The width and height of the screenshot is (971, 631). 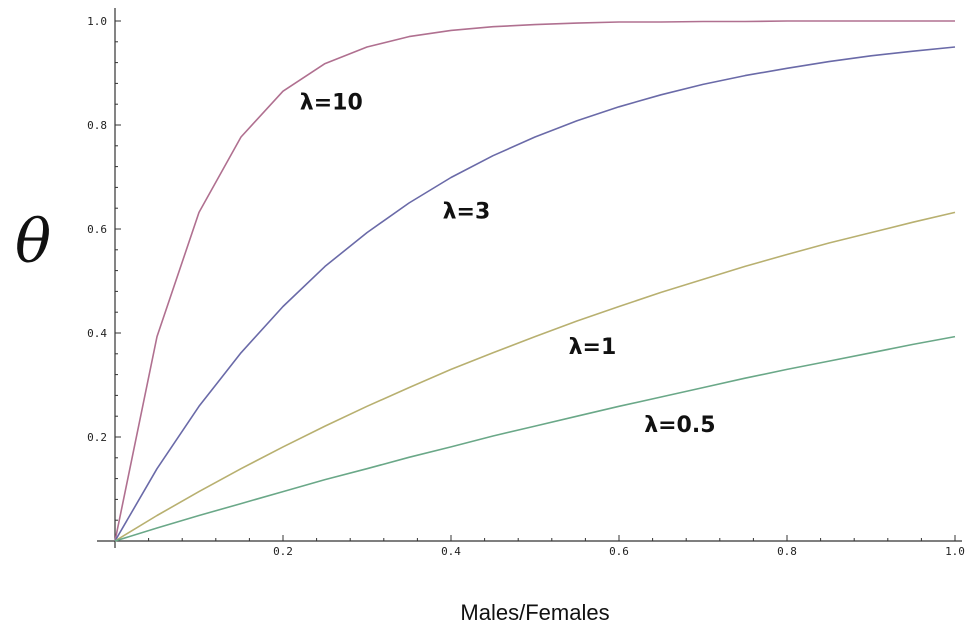 What do you see at coordinates (679, 425) in the screenshot?
I see `series-annotation-3: λ=0.5` at bounding box center [679, 425].